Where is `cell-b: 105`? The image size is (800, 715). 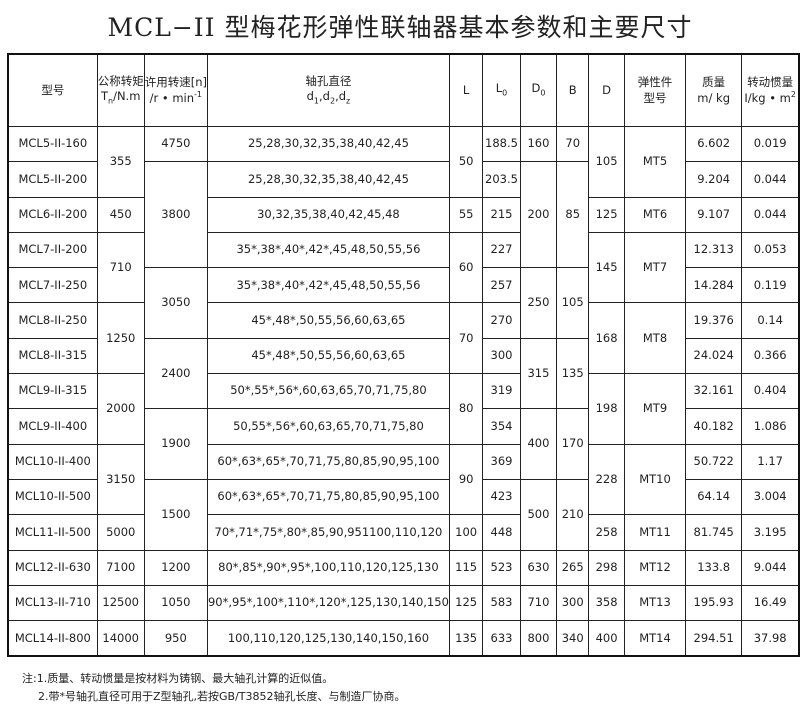 cell-b: 105 is located at coordinates (573, 303).